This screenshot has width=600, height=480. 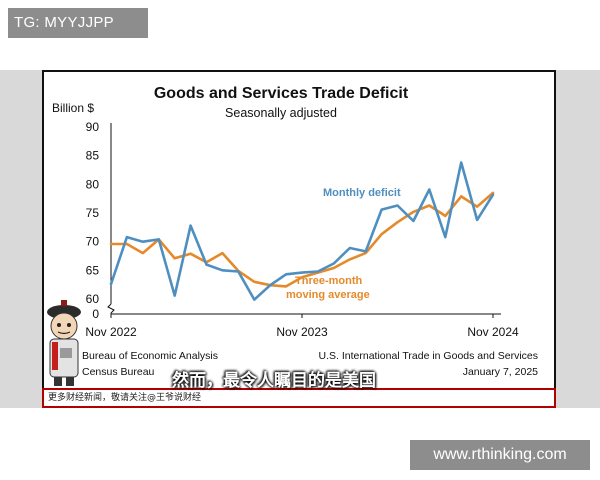 I want to click on y-tick-label: 70, so click(x=93, y=242).